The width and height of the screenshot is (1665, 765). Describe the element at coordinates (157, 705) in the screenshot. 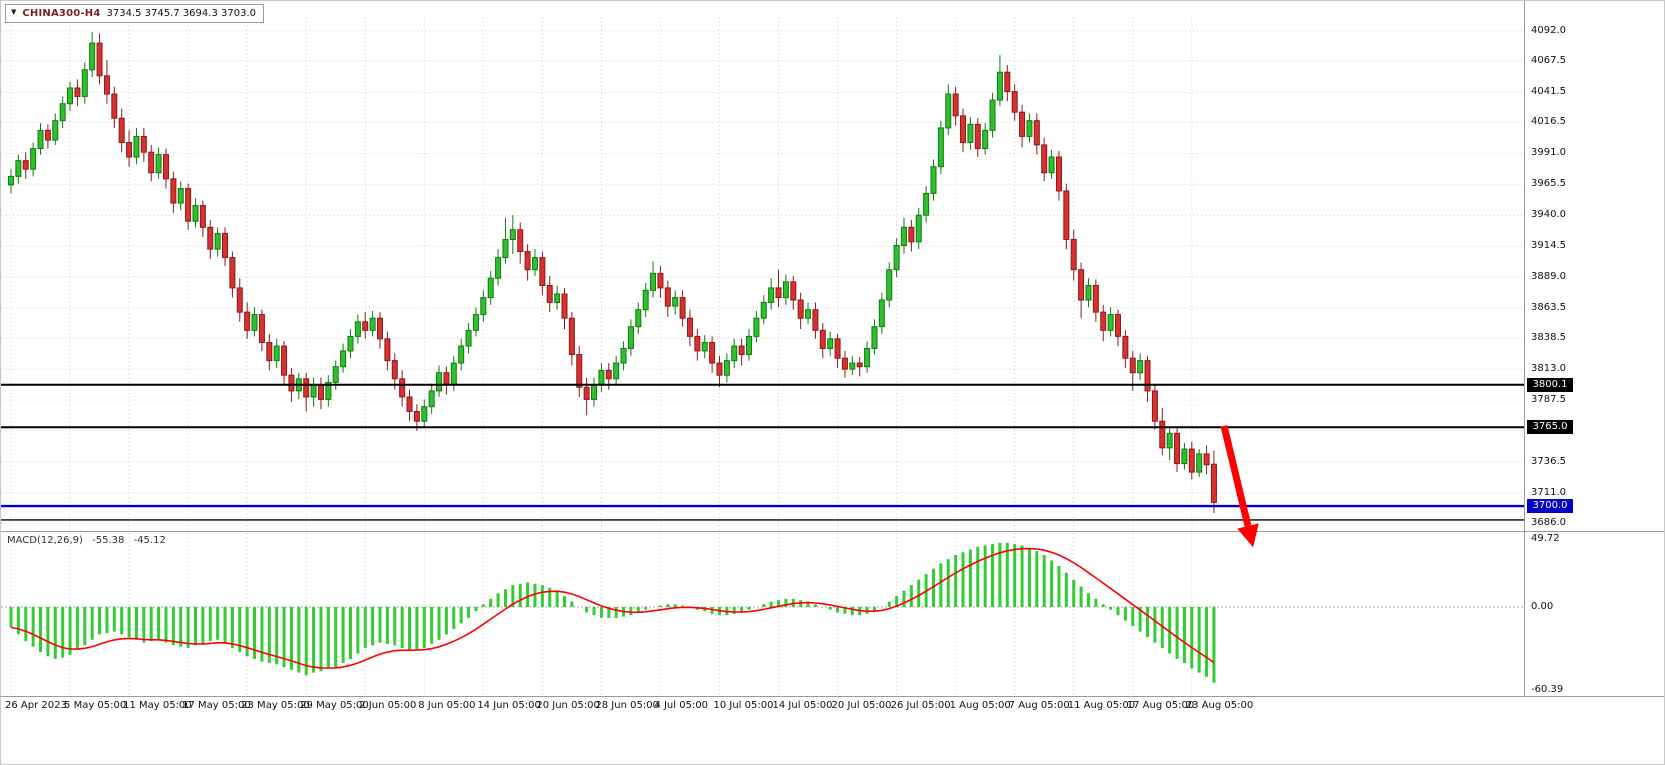

I see `time-axis-label: 11 May 05:00` at that location.